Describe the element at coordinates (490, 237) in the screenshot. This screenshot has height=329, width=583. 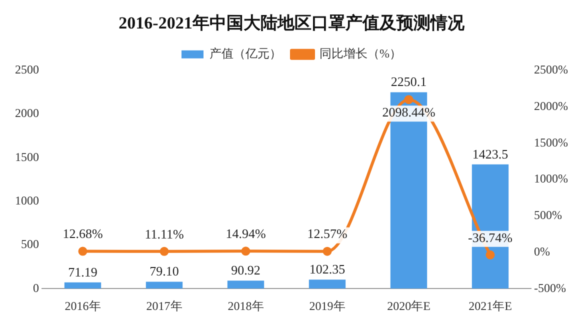
I see `data-label: -36.74%` at that location.